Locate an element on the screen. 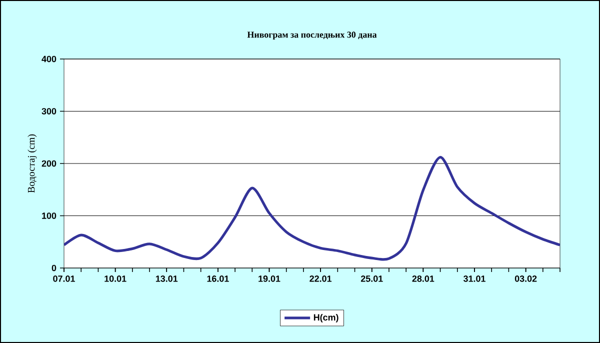  y-tick-label: 0 is located at coordinates (54, 268).